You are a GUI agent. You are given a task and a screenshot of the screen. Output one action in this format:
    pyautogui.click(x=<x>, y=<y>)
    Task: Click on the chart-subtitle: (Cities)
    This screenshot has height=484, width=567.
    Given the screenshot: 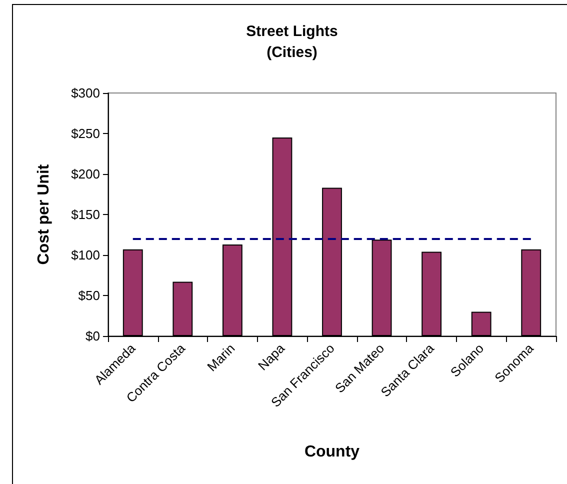 What is the action you would take?
    pyautogui.click(x=292, y=52)
    